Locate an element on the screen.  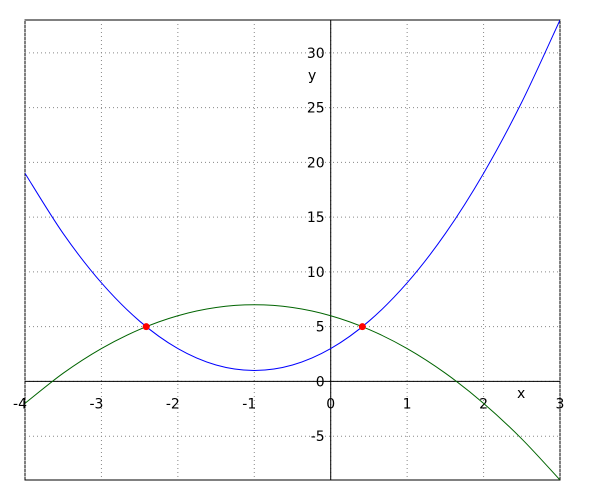
x-tick-label: 1 is located at coordinates (407, 404).